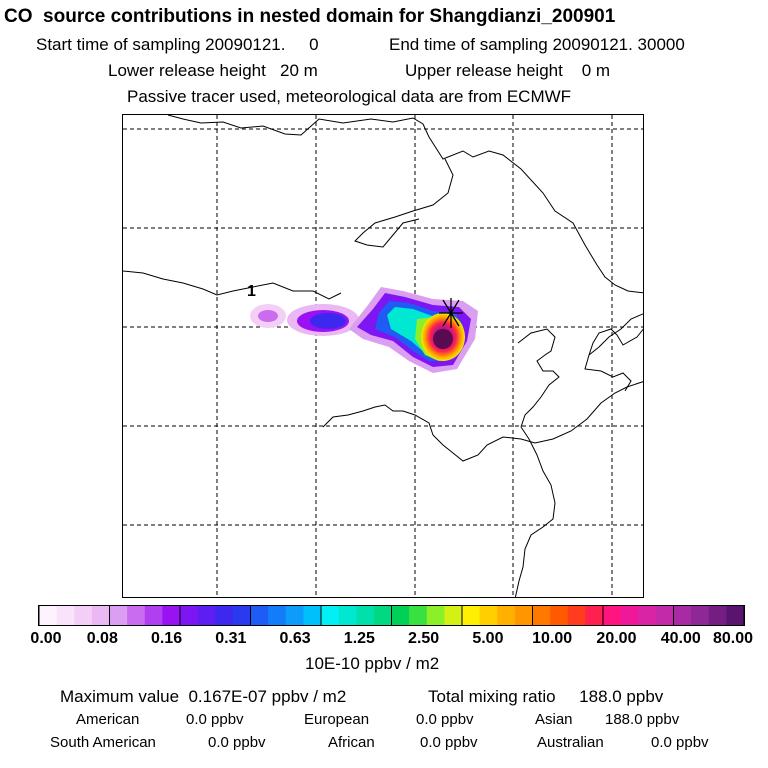 This screenshot has width=768, height=768. I want to click on colorbar-tick-label: 0.63, so click(295, 638).